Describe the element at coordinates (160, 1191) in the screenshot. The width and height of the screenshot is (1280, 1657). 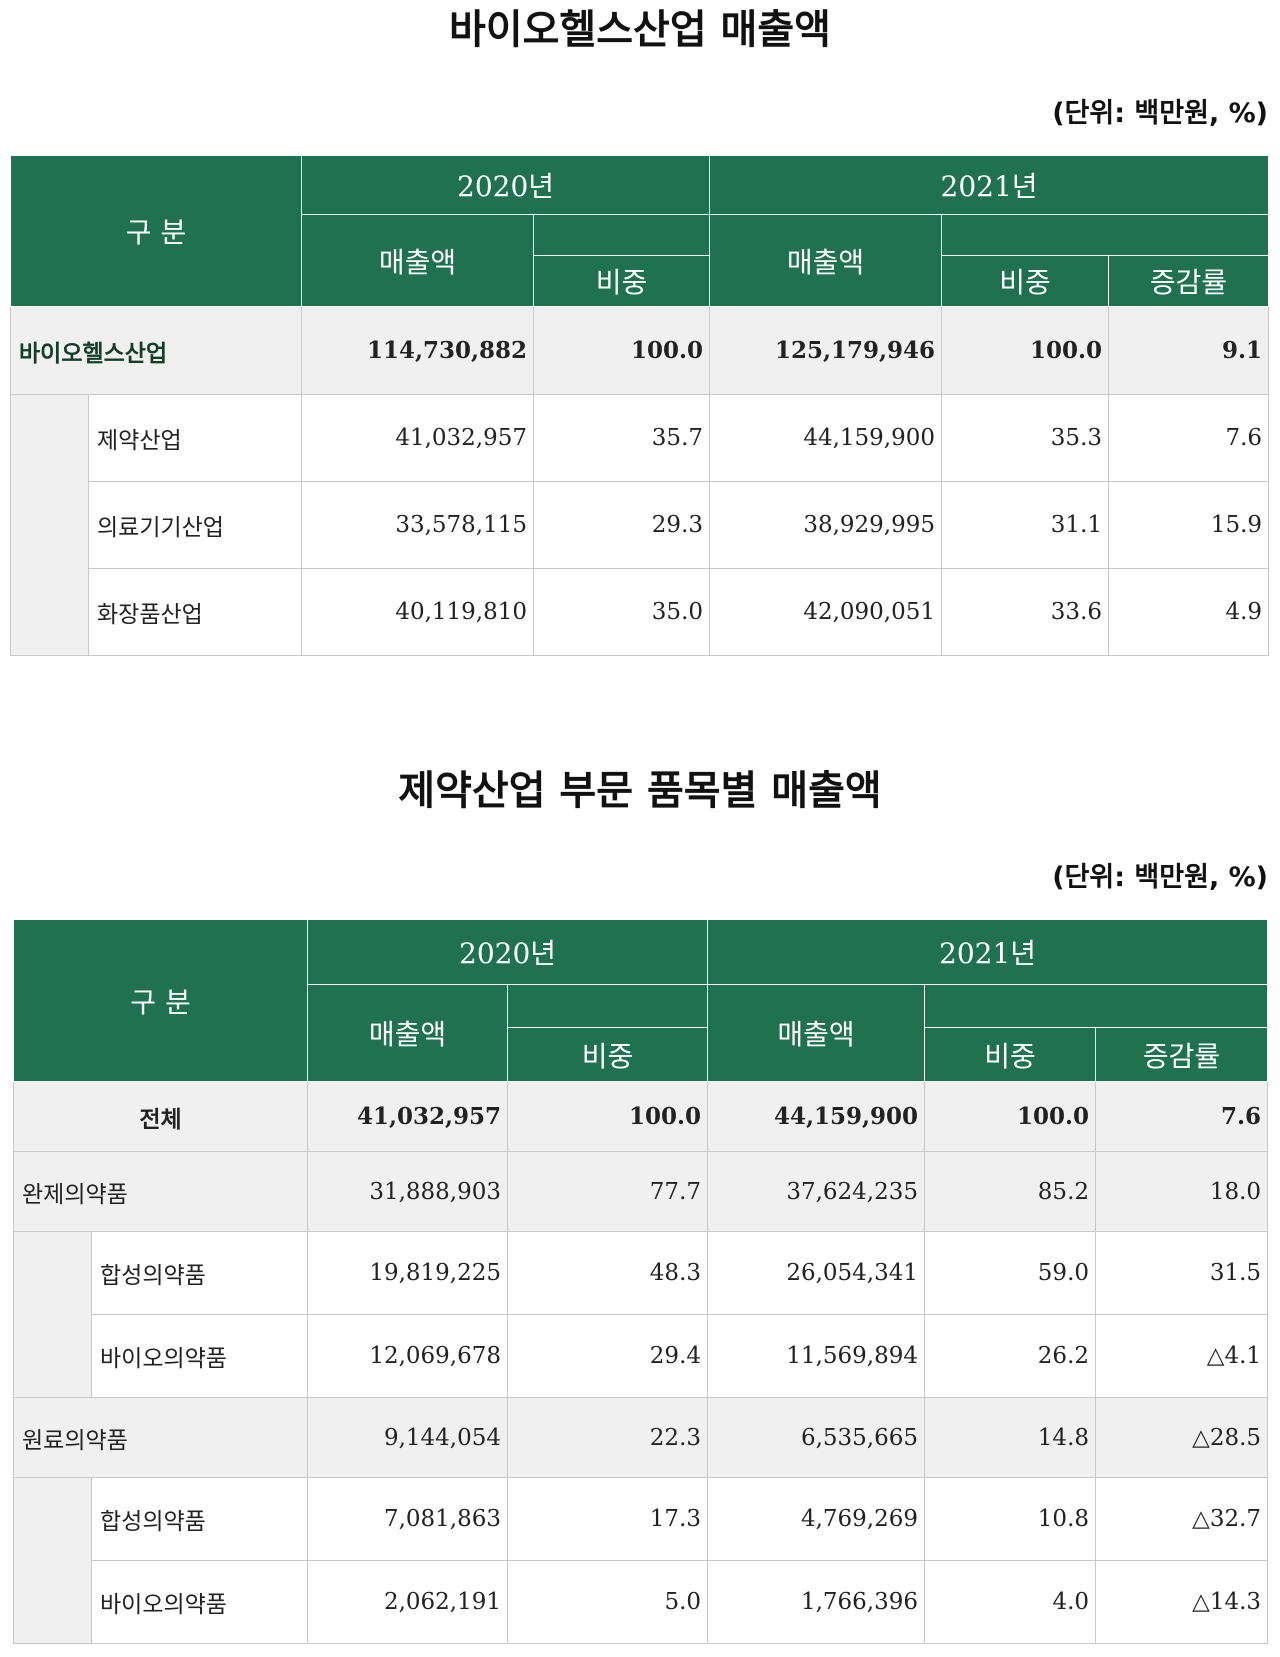
I see `row-label: 완제의약품` at that location.